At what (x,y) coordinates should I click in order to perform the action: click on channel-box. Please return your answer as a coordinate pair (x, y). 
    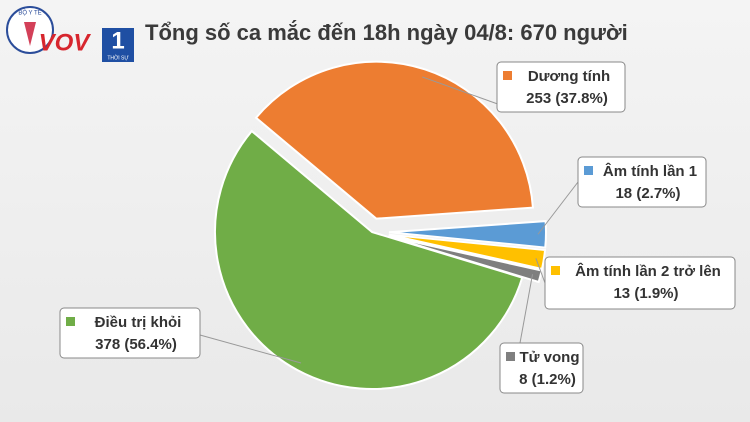
    Looking at the image, I should click on (118, 45).